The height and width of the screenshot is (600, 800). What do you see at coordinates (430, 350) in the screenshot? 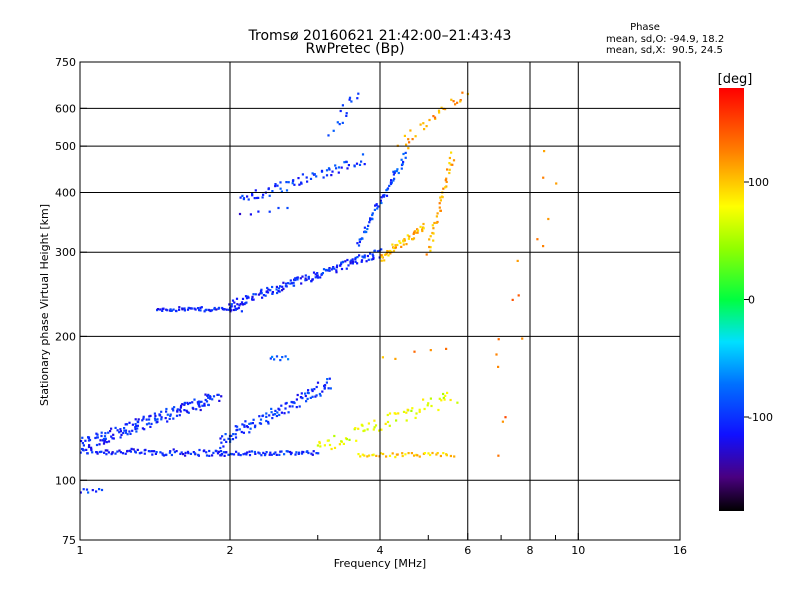
I see `data-point-s1-g6` at bounding box center [430, 350].